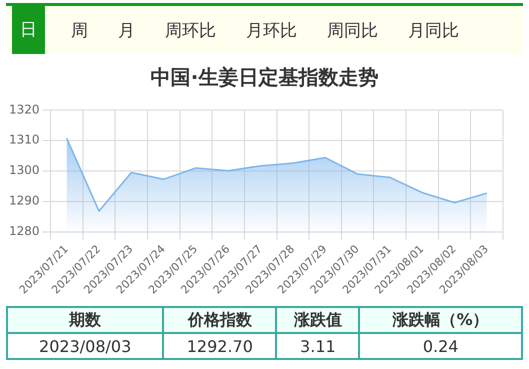 The width and height of the screenshot is (529, 369). I want to click on y-tick-label: 1310, so click(24, 139).